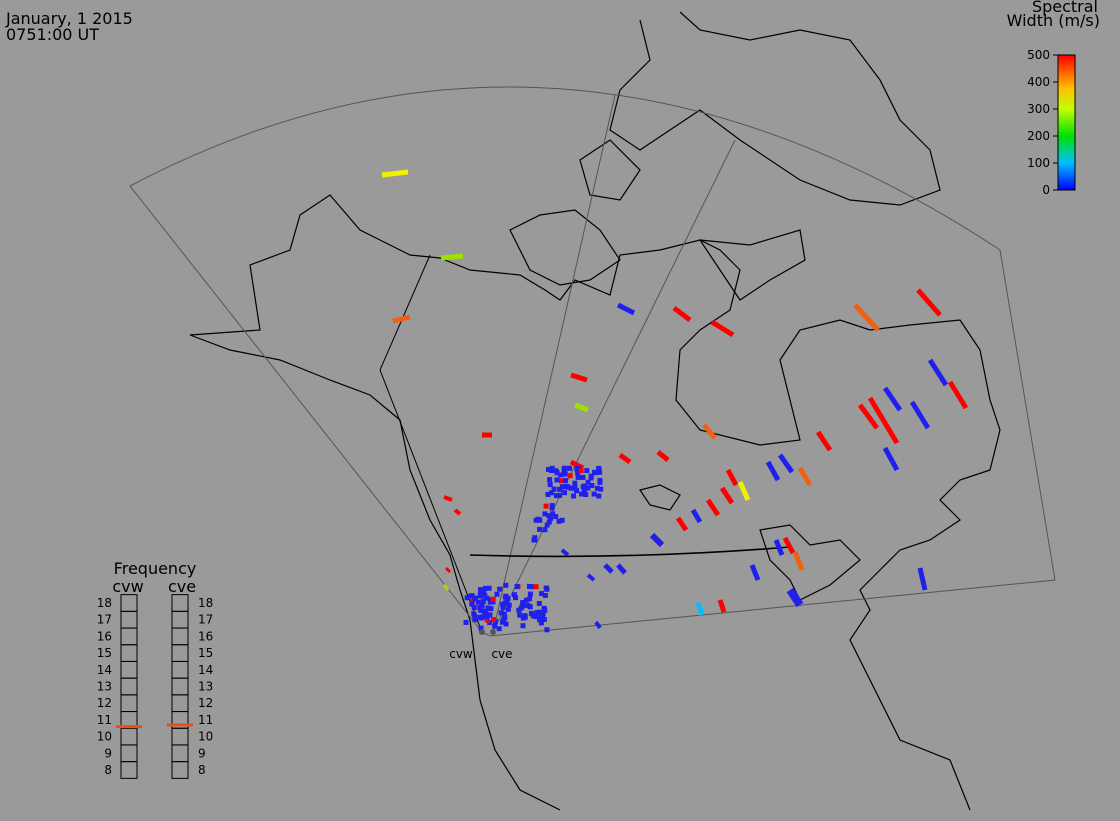  Describe the element at coordinates (1038, 163) in the screenshot. I see `colorbar-tick-label: 100` at that location.